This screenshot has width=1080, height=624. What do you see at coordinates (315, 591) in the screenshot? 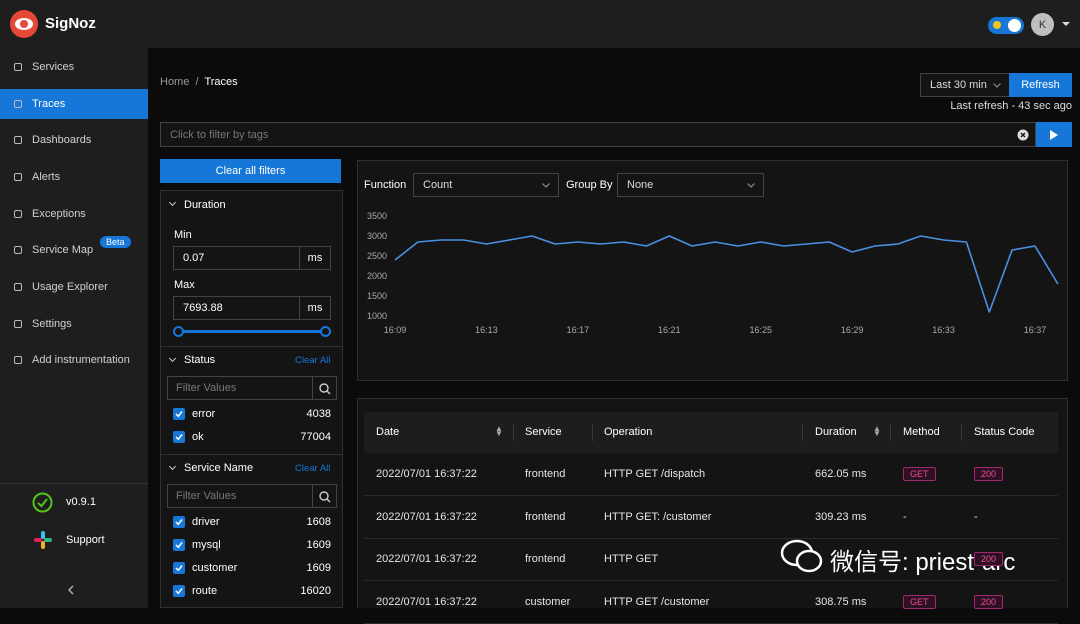
I see `option-count: 16020` at bounding box center [315, 591].